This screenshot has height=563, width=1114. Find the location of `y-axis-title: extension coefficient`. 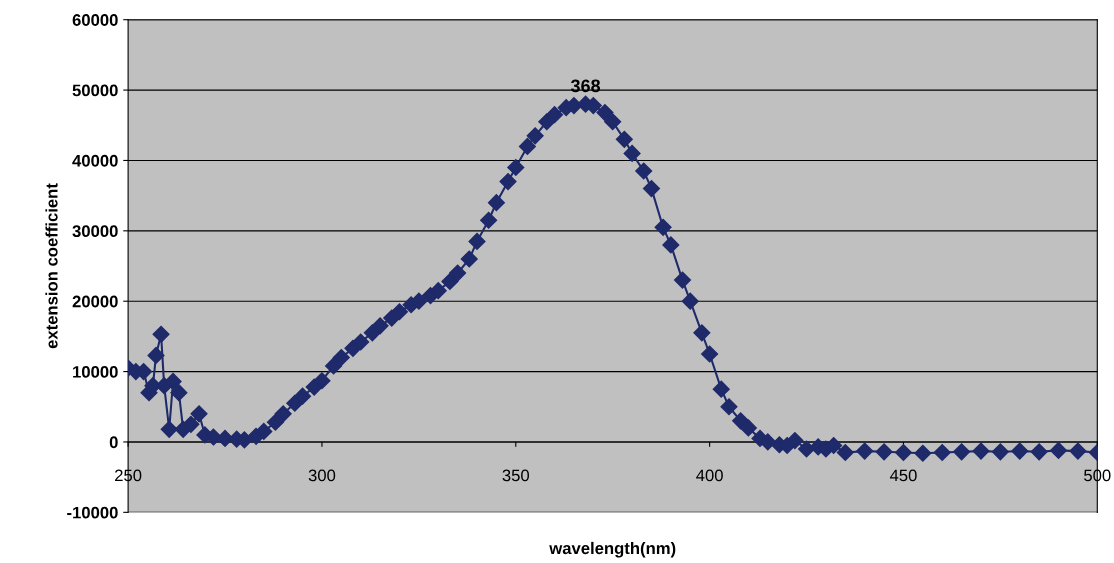

y-axis-title: extension coefficient is located at coordinates (51, 266).